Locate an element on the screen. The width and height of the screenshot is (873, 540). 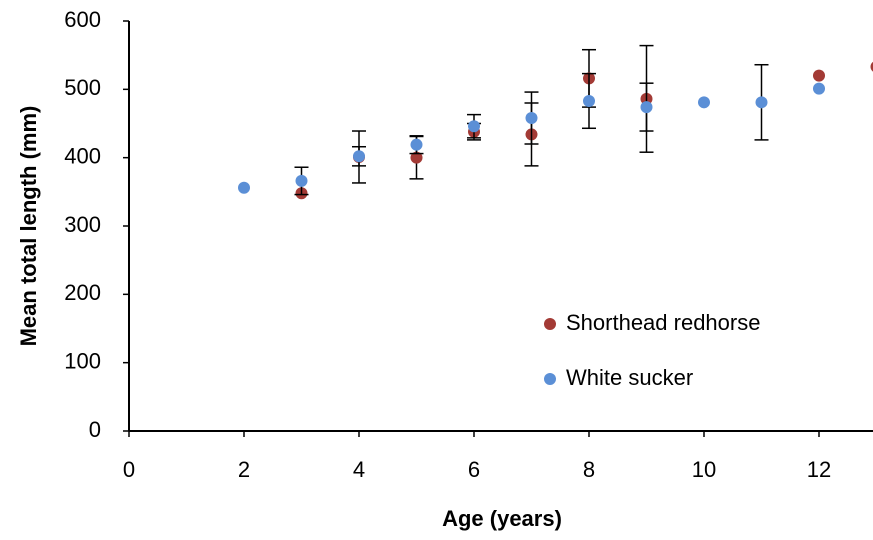
x-tick-label: 6 is located at coordinates (474, 469).